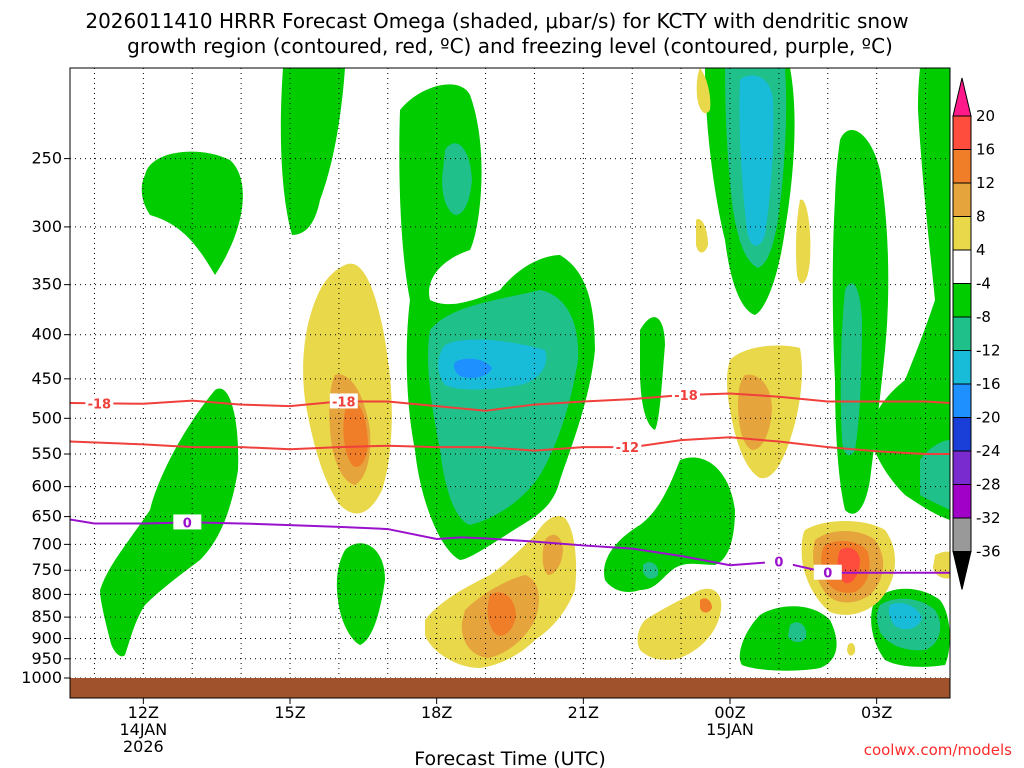 This screenshot has width=1024, height=768. What do you see at coordinates (583, 712) in the screenshot?
I see `x-tick-label: 21Z` at bounding box center [583, 712].